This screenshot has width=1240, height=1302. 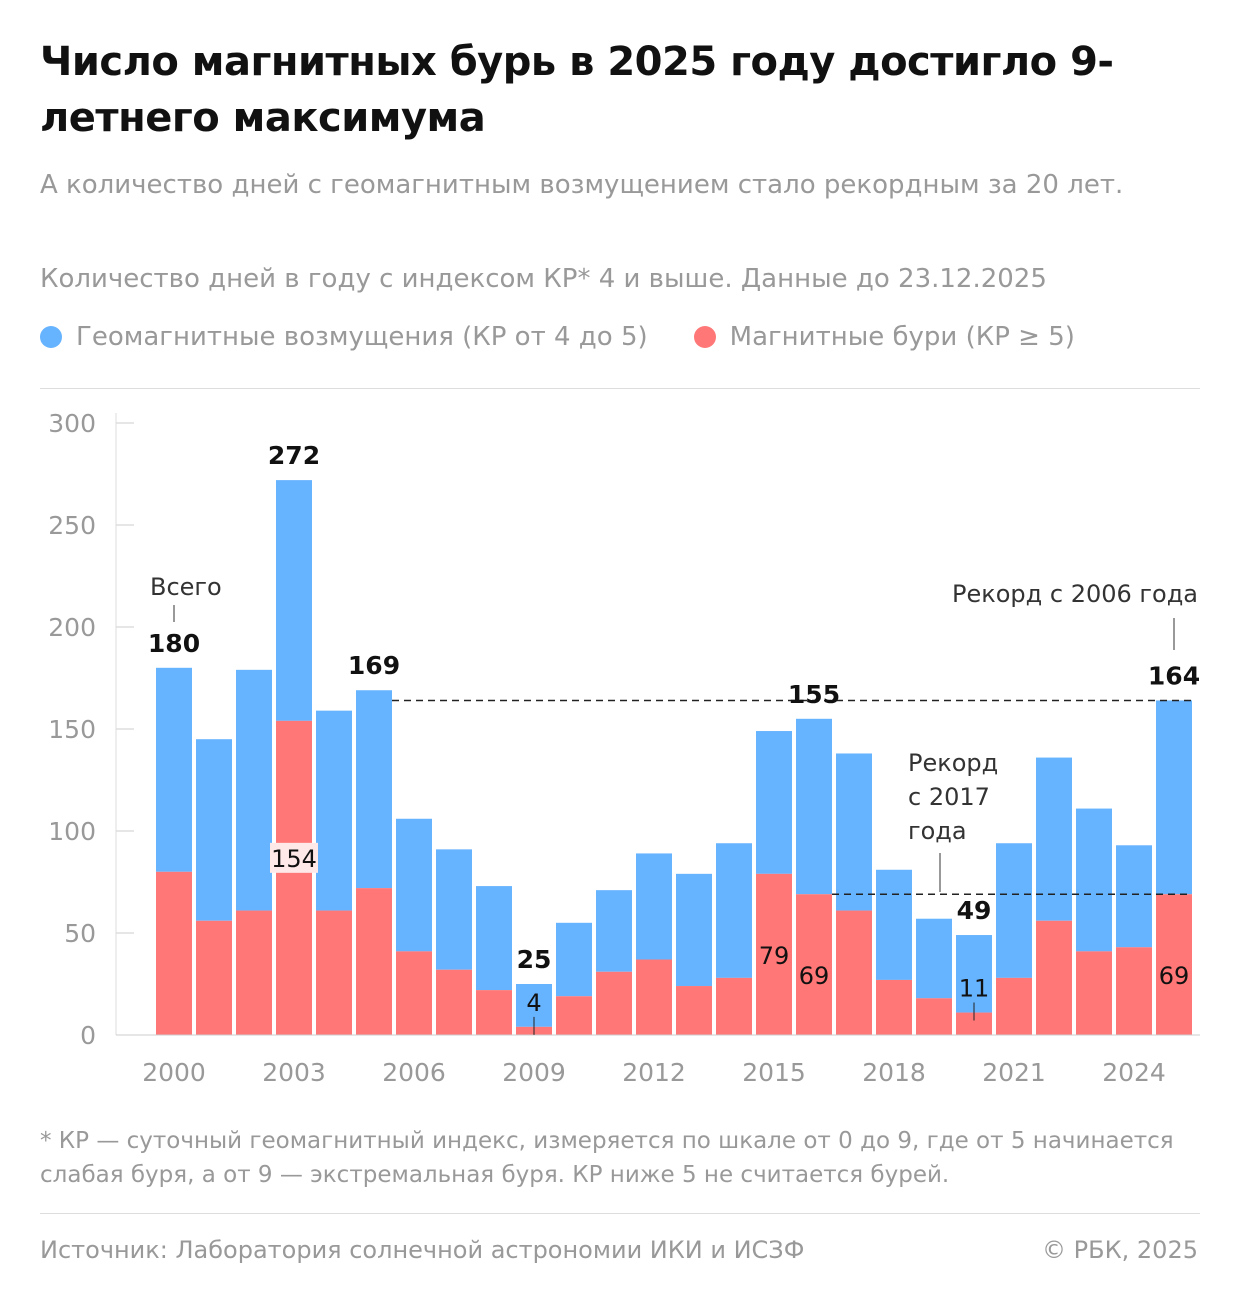 What do you see at coordinates (1014, 1006) in the screenshot?
I see `bar-storm-2021` at bounding box center [1014, 1006].